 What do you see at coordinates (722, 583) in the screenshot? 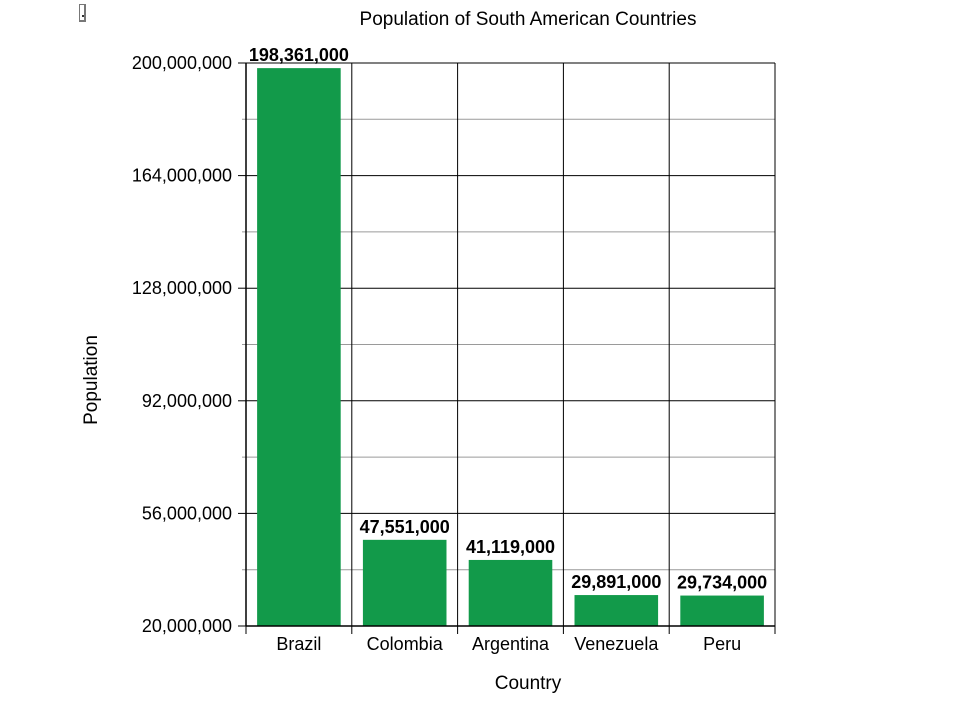
I see `data-label: 29,734,000` at bounding box center [722, 583].